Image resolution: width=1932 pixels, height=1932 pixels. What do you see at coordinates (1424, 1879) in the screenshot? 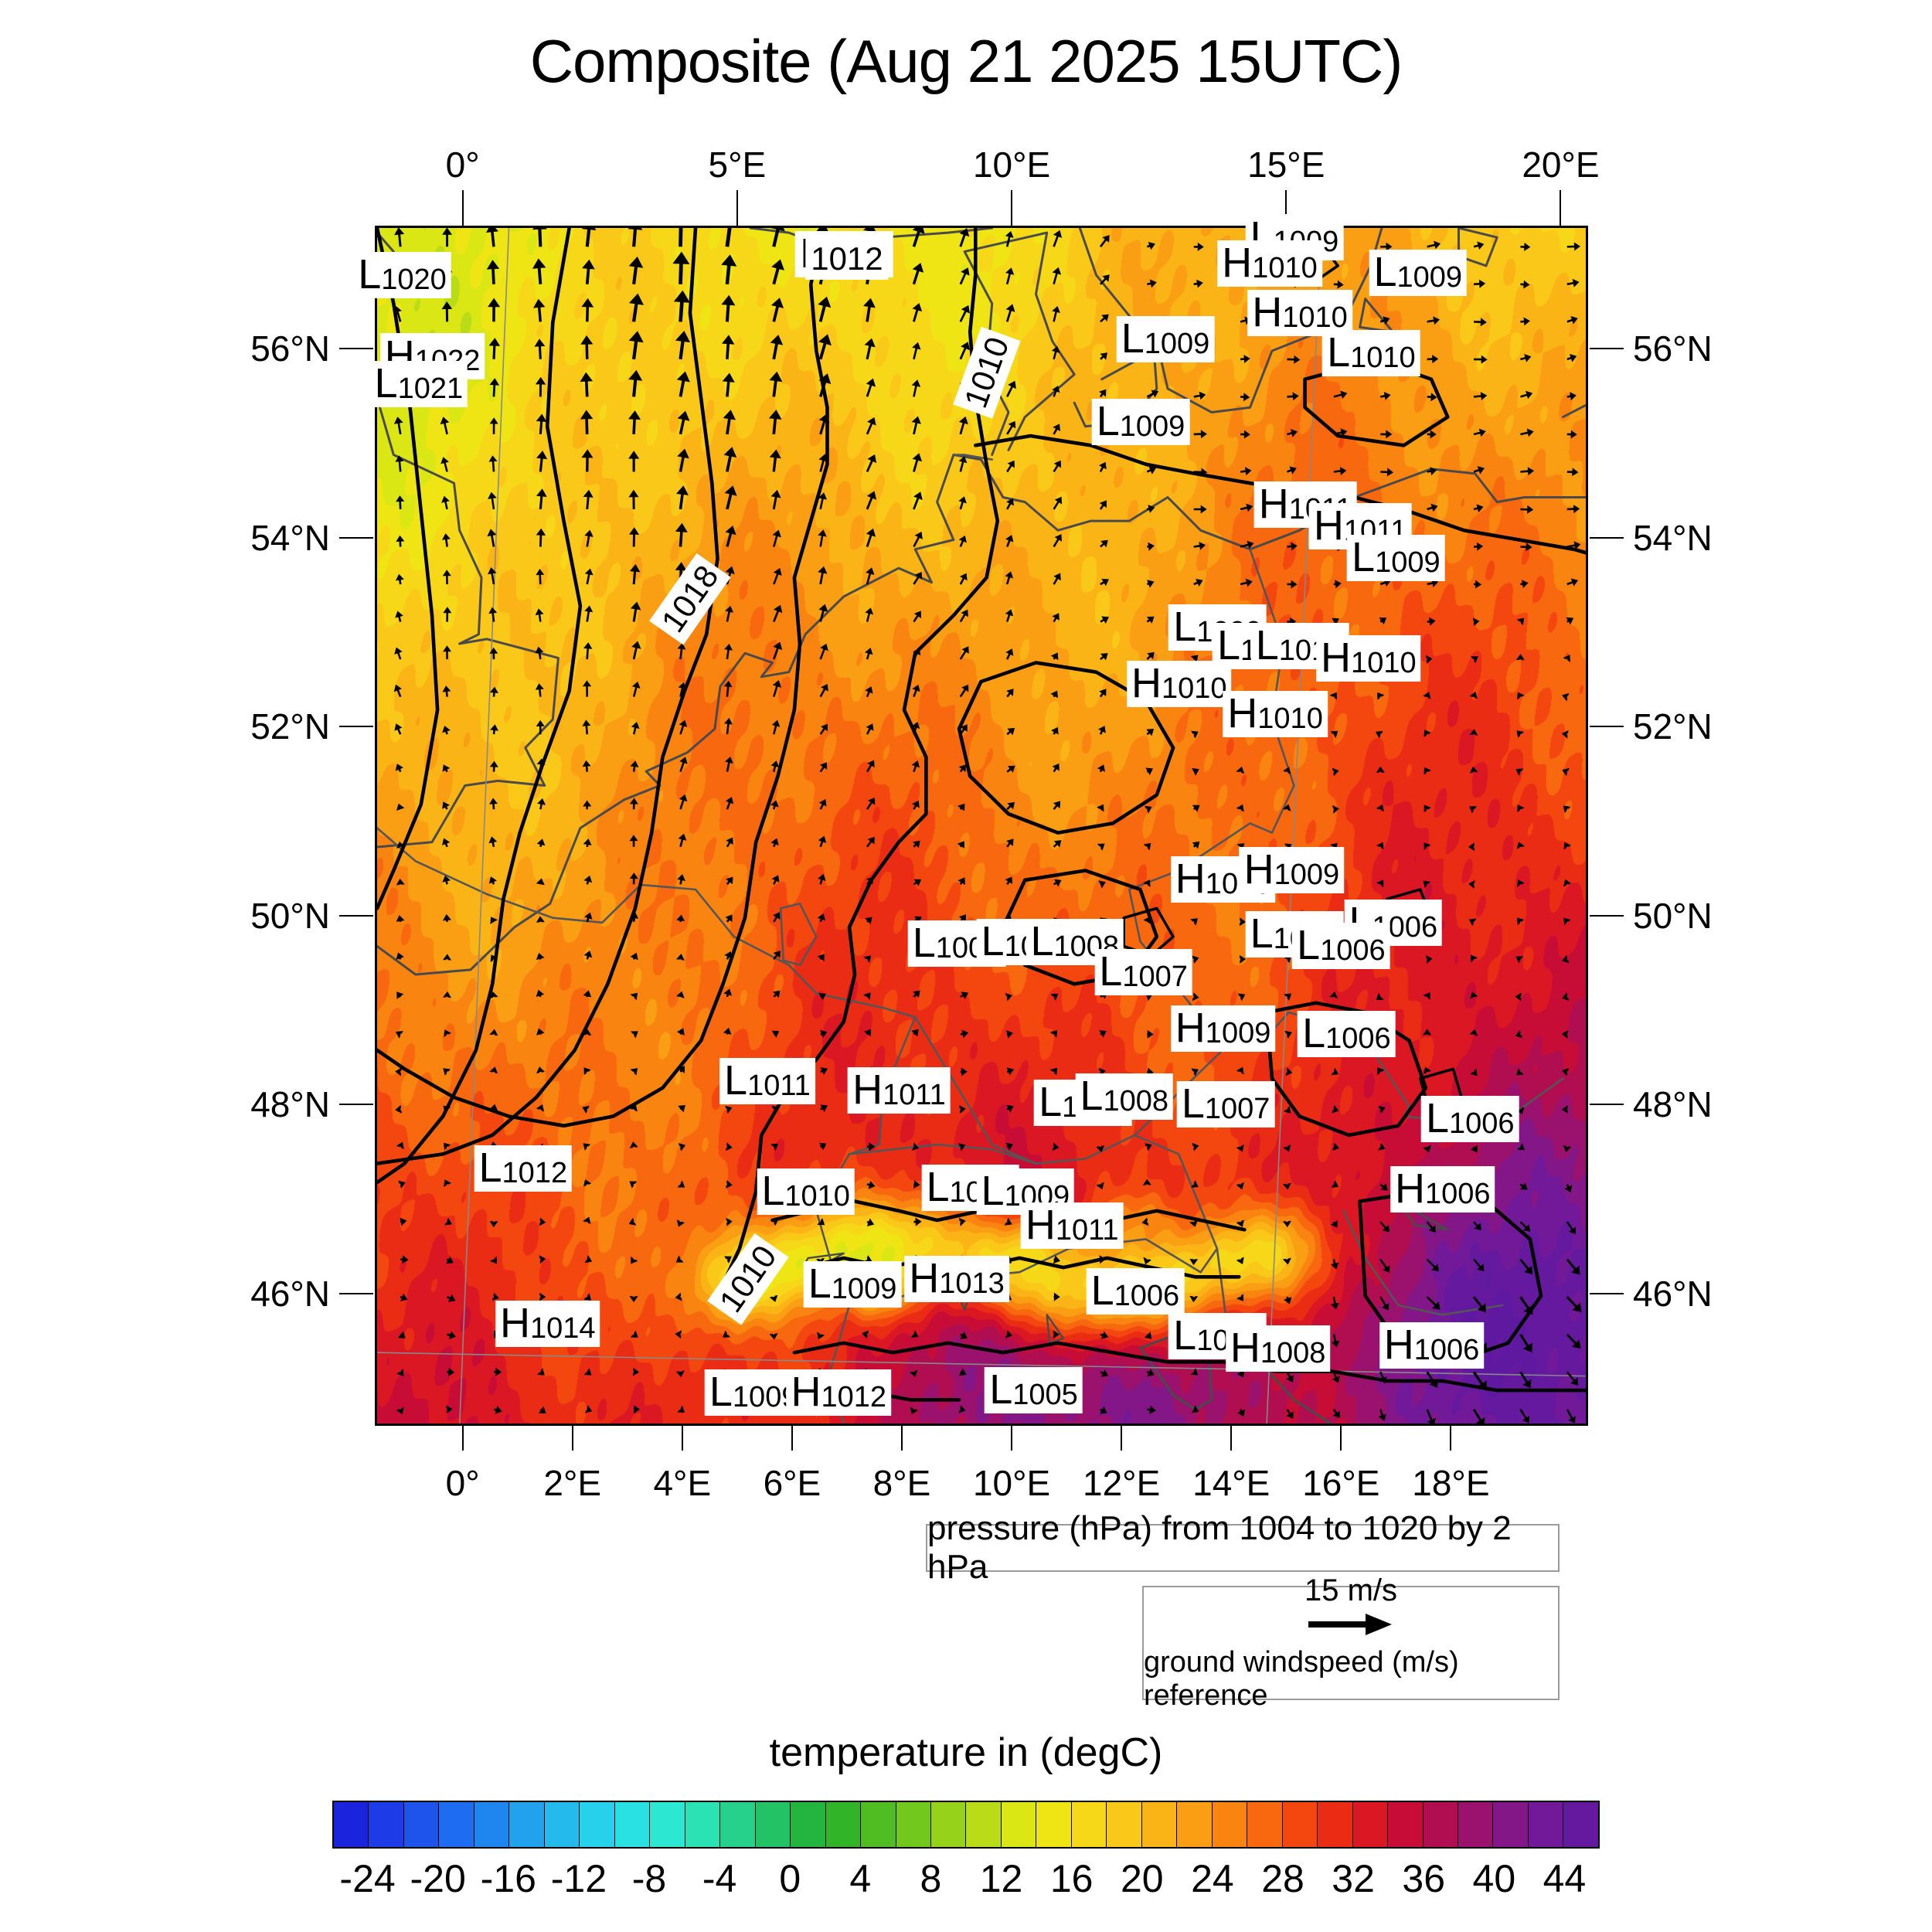
I see `colorbar-label-15: 36` at bounding box center [1424, 1879].